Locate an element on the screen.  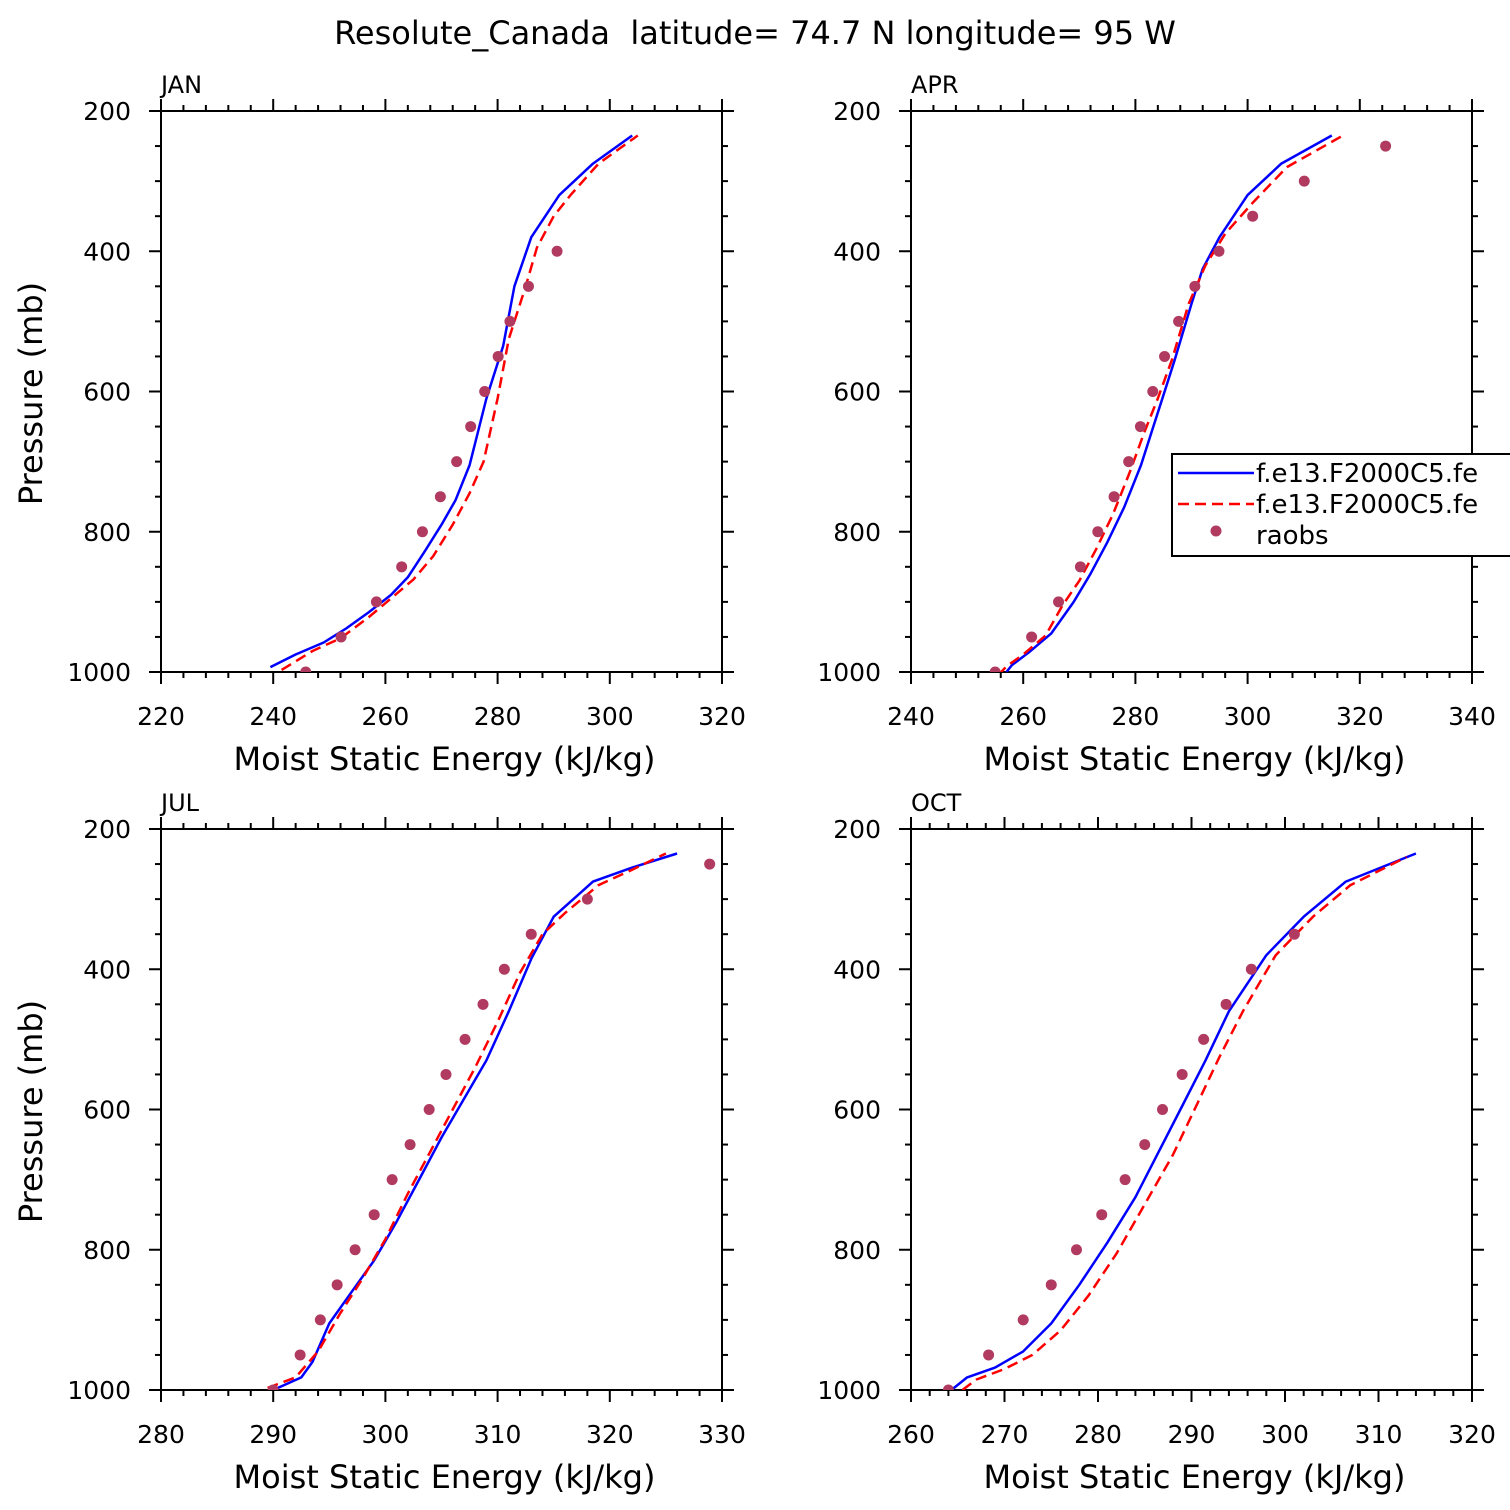
x-tick-label: 340 is located at coordinates (1472, 716).